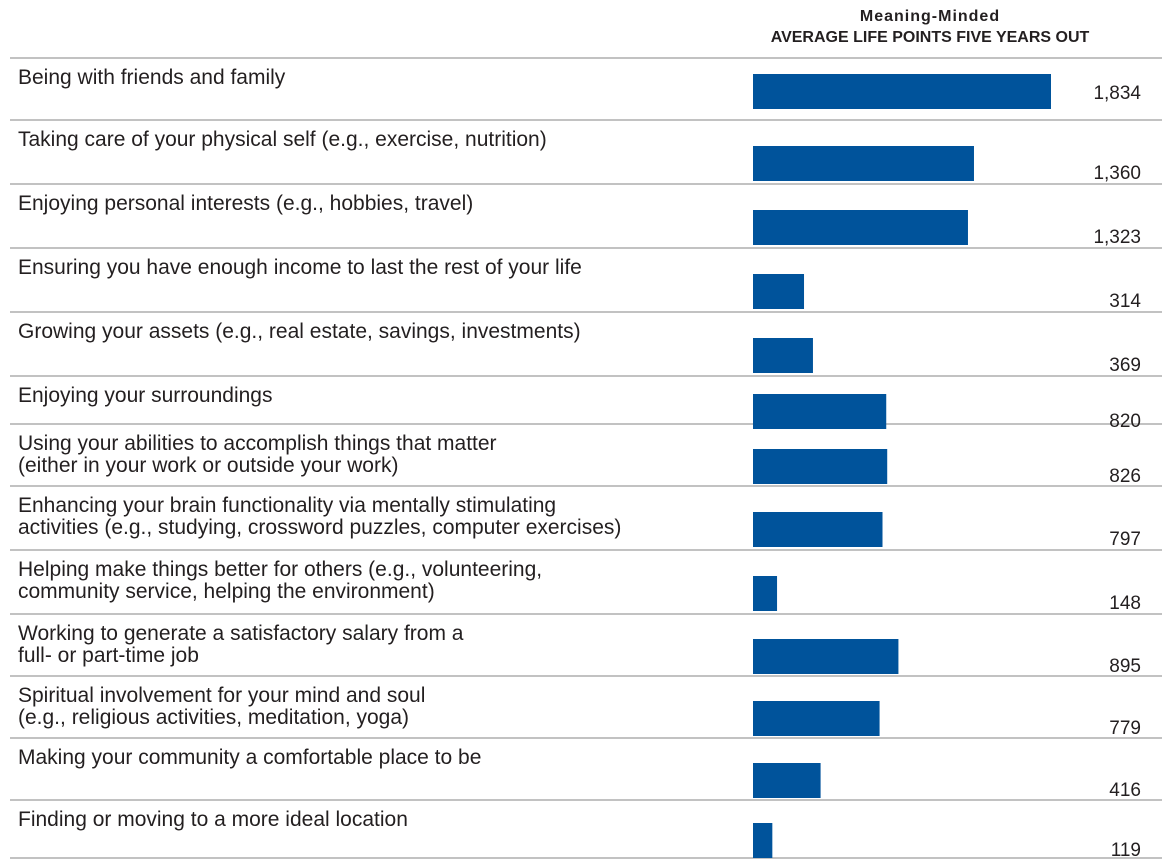 This screenshot has width=1162, height=861. I want to click on category-label: Being with friends and family, so click(152, 77).